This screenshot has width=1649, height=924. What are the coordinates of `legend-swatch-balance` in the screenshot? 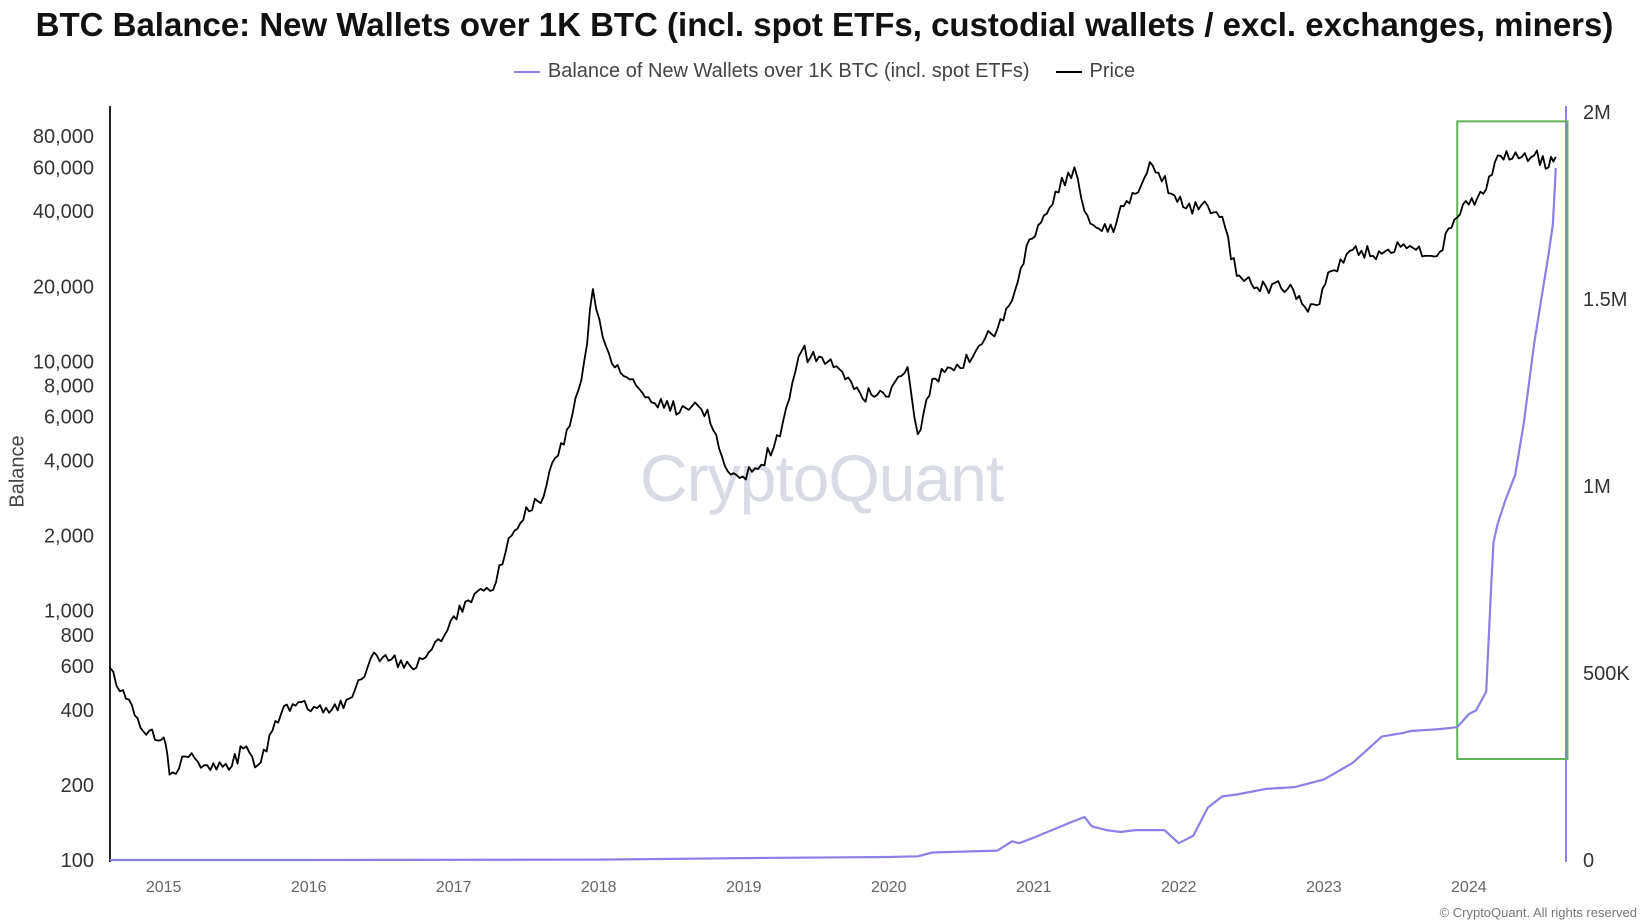 It's located at (526, 71).